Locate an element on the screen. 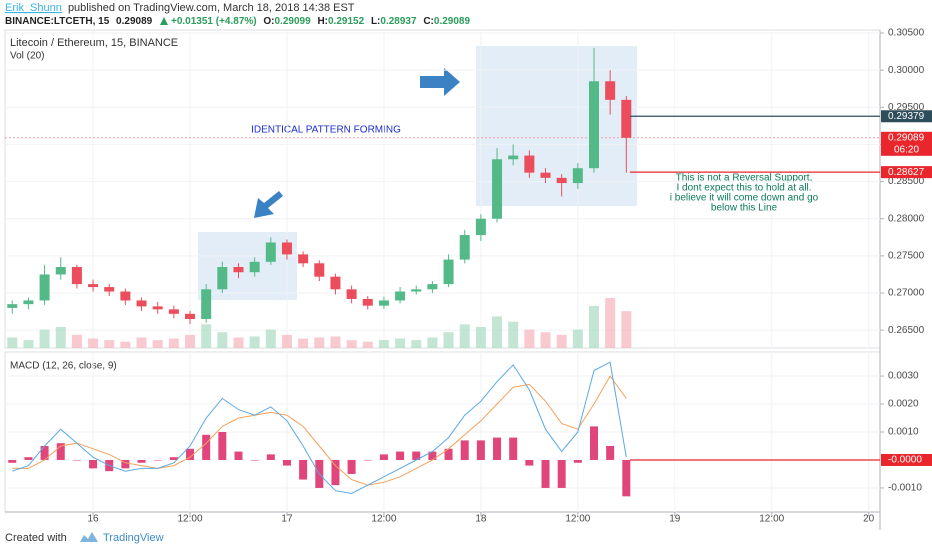 Image resolution: width=932 pixels, height=550 pixels. arrow-right is located at coordinates (440, 82).